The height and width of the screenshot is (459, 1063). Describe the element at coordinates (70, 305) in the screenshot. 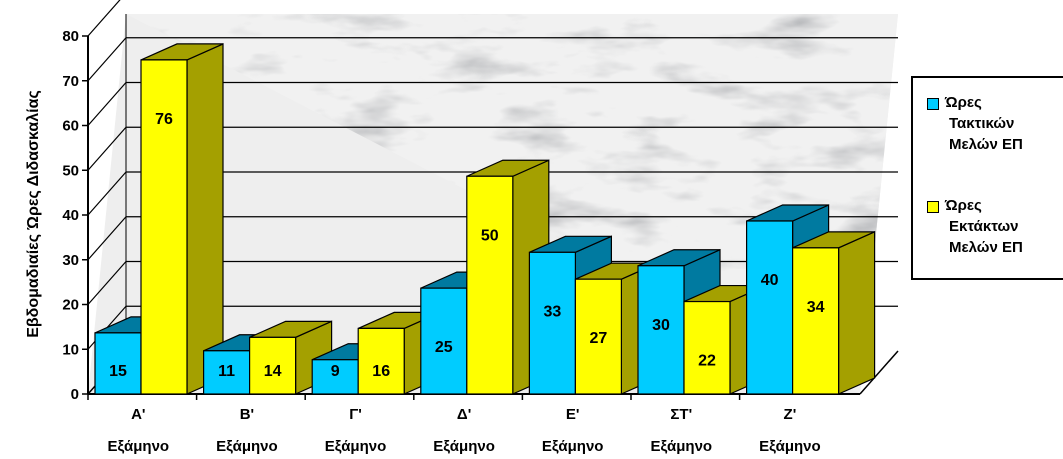

I see `y-tick-label: 20` at that location.